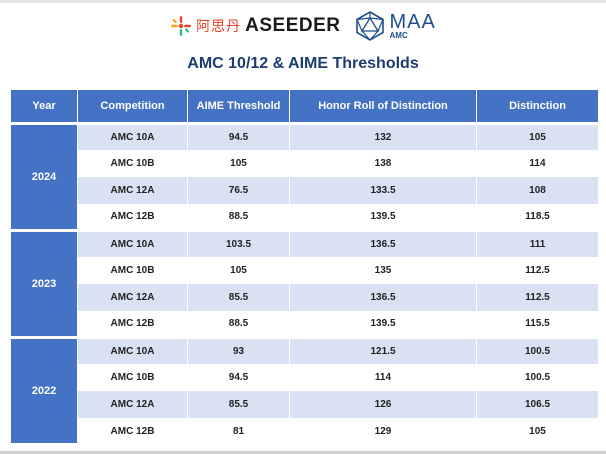  Describe the element at coordinates (238, 350) in the screenshot. I see `aime-threshold-cell: 93` at that location.